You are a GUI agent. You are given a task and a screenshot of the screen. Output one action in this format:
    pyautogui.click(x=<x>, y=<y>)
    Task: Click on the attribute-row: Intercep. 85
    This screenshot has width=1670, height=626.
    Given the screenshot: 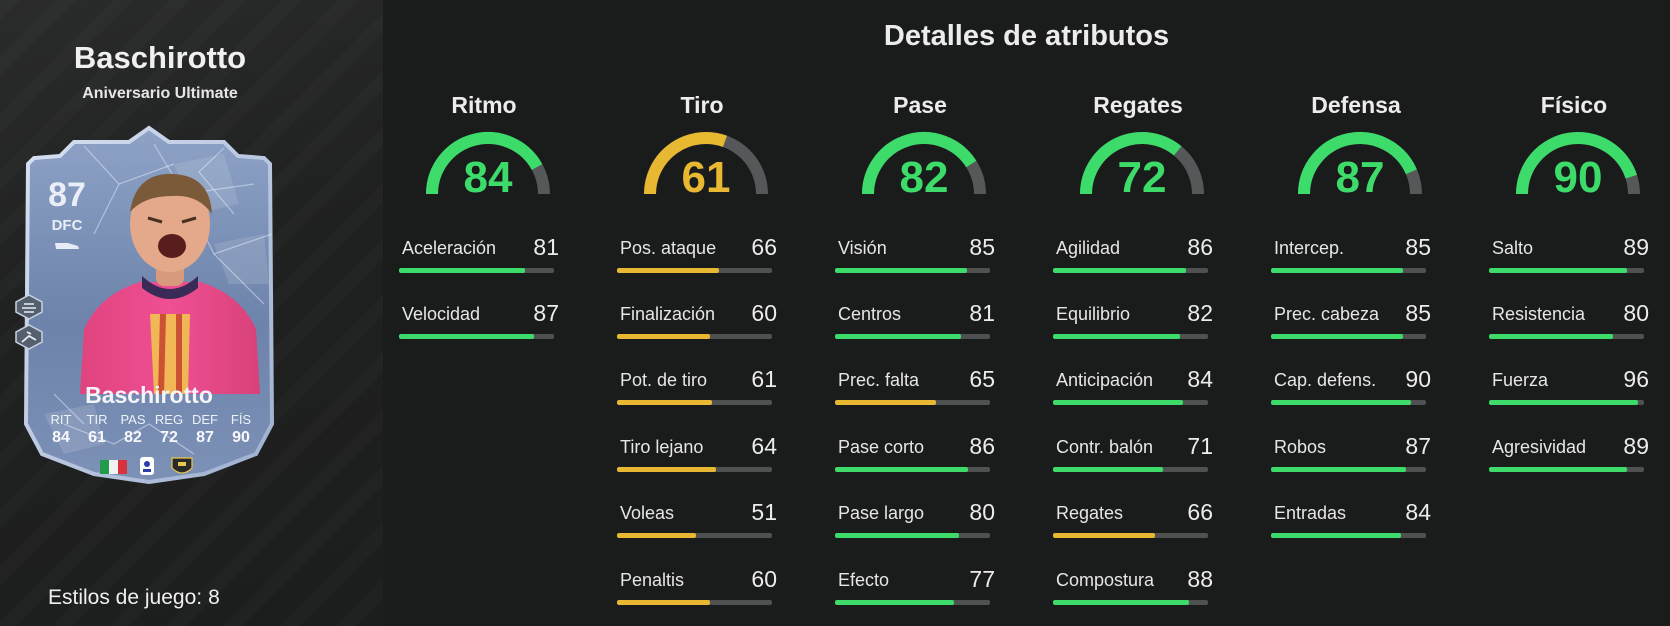 What is the action you would take?
    pyautogui.click(x=1351, y=256)
    